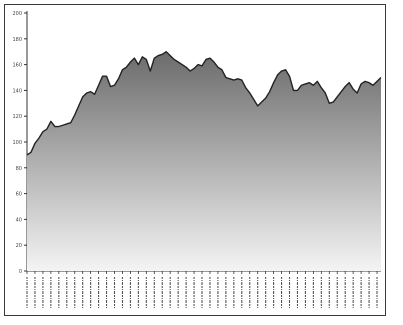 The image size is (403, 325). I want to click on y-tick-label: 120, so click(17, 117).